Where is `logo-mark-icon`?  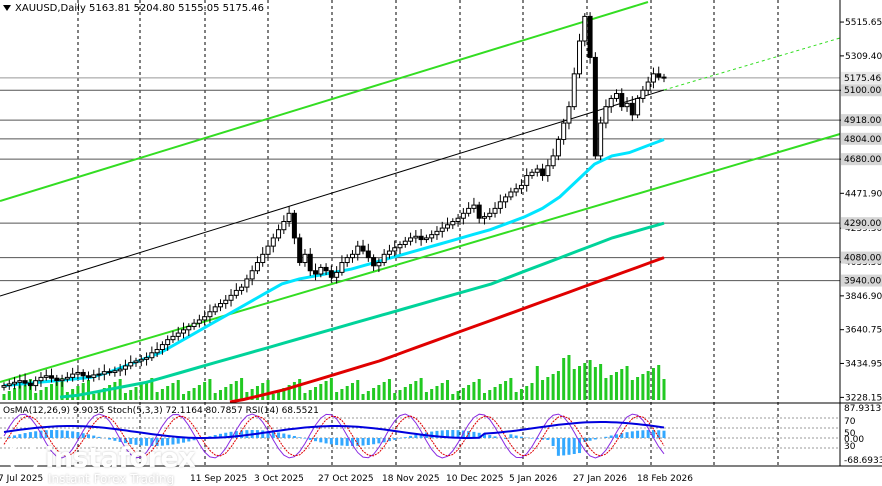
logo-mark-icon is located at coordinates (24, 458).